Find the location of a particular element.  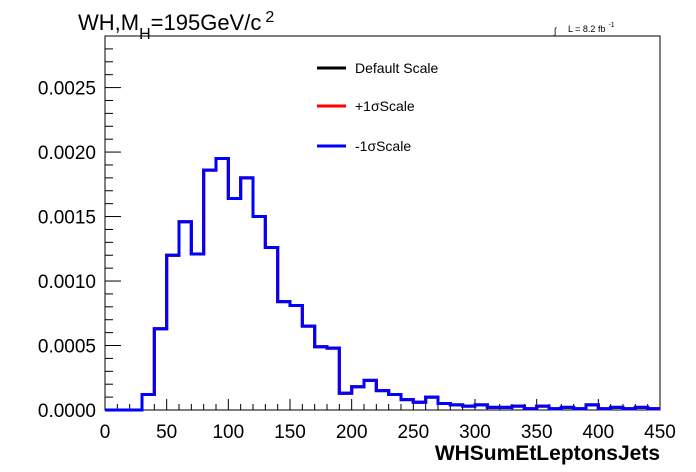

lumi-label-text: L = 8.2 fb is located at coordinates (586, 29).